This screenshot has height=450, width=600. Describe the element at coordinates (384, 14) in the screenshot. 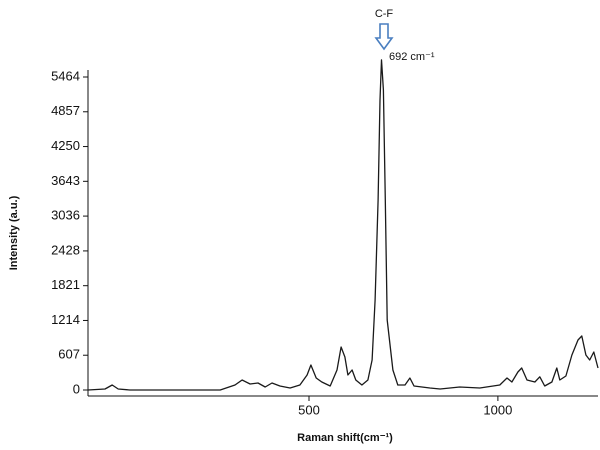

I see `annotation: C-F` at that location.